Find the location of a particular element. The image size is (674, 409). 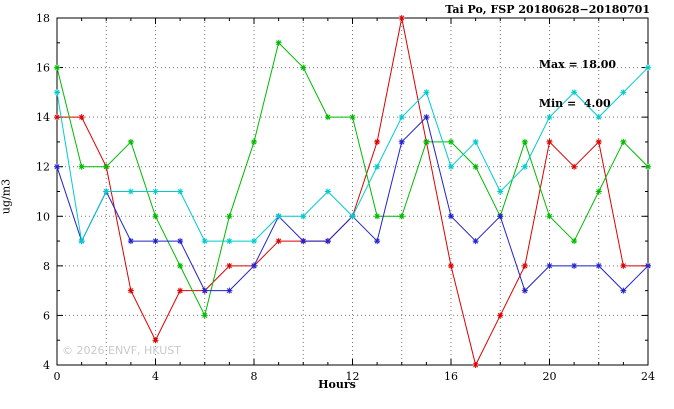

svg-text: 0 is located at coordinates (57, 376).